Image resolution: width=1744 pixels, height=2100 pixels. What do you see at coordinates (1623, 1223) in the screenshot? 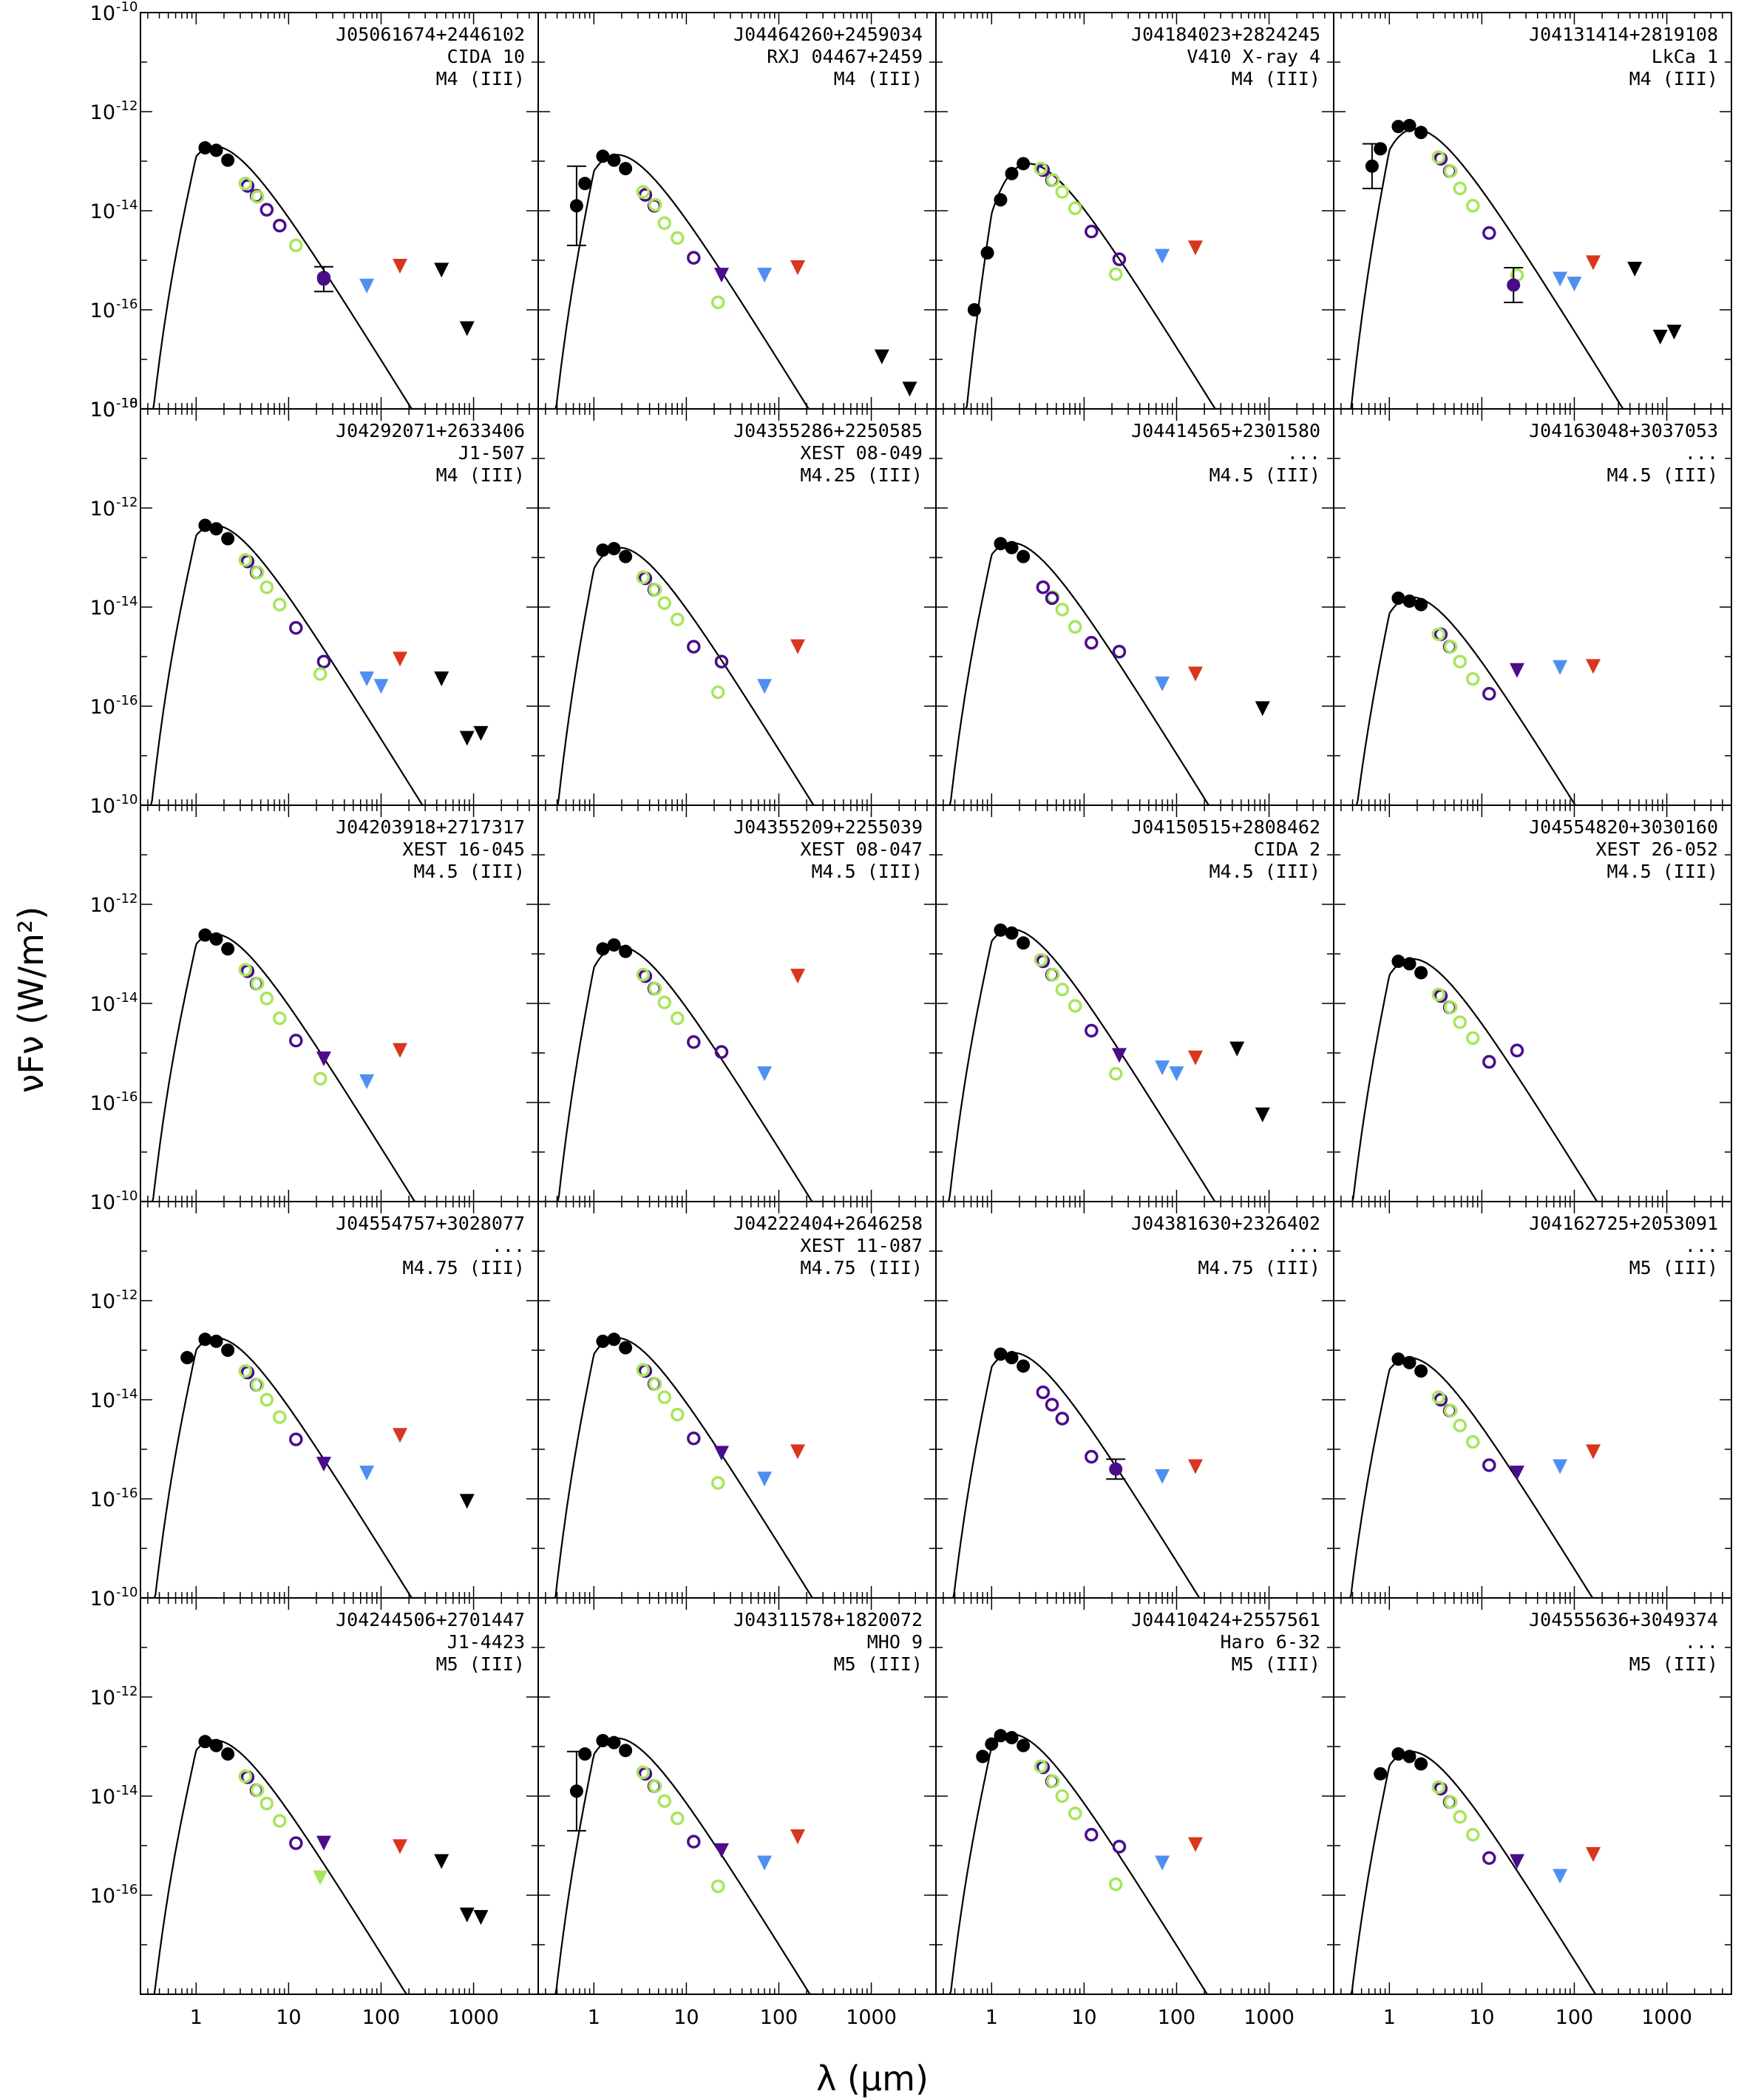
I see `panel-source-id: J04162725+2053091` at bounding box center [1623, 1223].